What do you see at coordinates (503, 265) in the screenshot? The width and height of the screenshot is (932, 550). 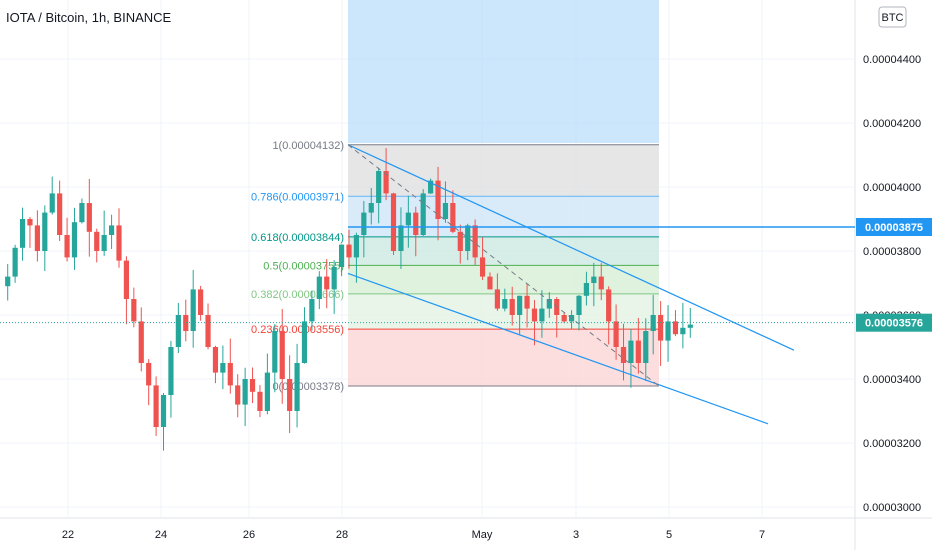 I see `fib-trend-dashed-line` at bounding box center [503, 265].